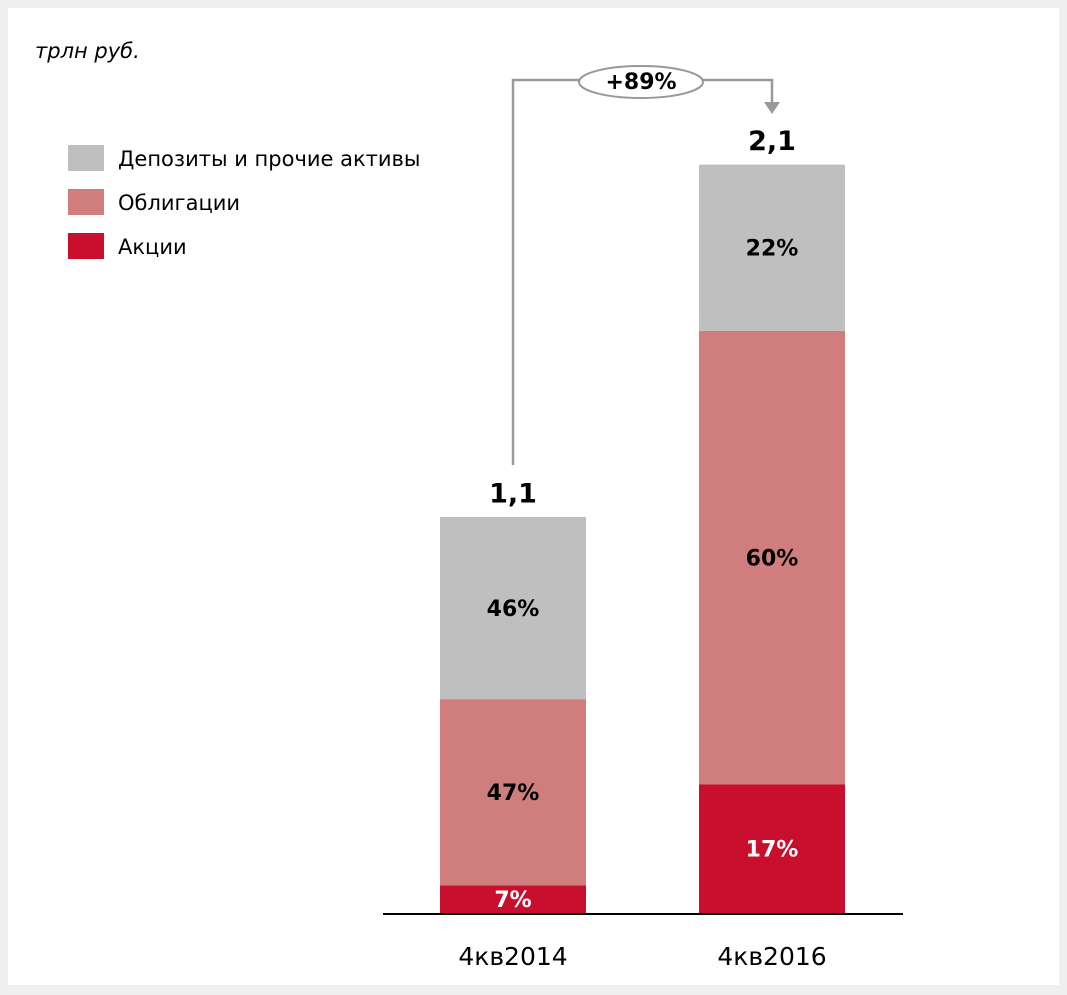 The height and width of the screenshot is (995, 1067). Describe the element at coordinates (87, 51) in the screenshot. I see `unit-label: трлн руб.` at that location.